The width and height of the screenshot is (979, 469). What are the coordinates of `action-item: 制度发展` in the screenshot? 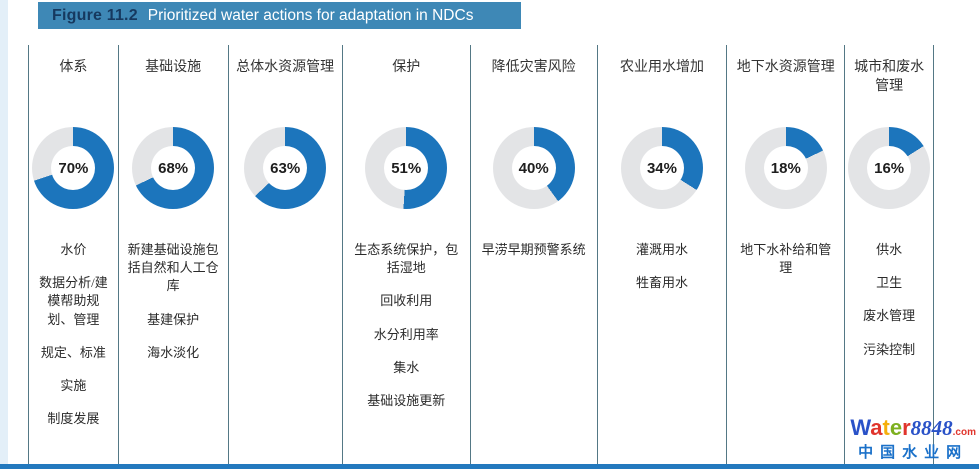 It's located at (73, 419).